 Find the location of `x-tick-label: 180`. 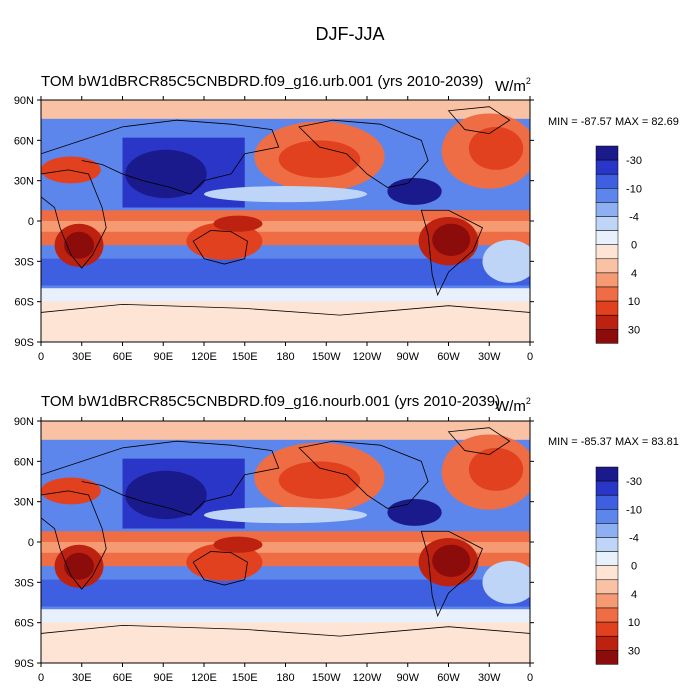

x-tick-label: 180 is located at coordinates (285, 678).